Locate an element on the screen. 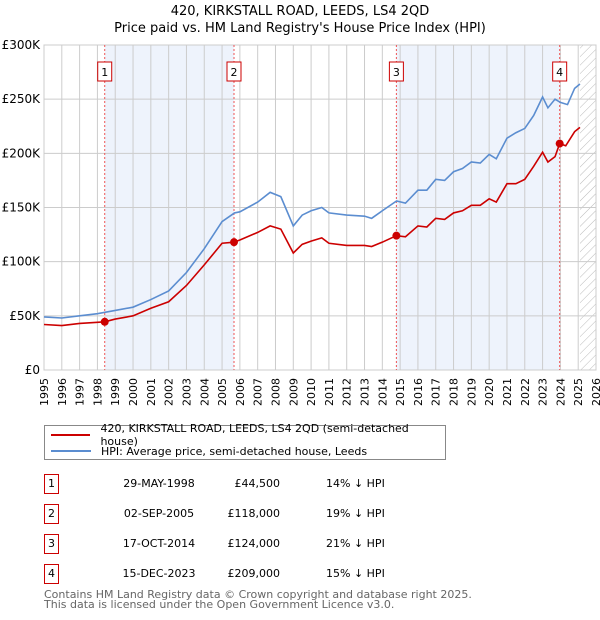 The height and width of the screenshot is (620, 600). x-tick-label: 2001 is located at coordinates (151, 392).